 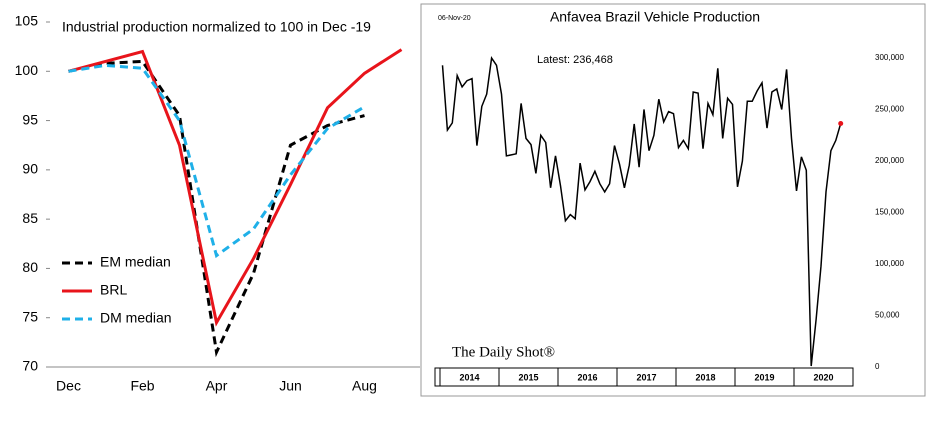 What do you see at coordinates (587, 377) in the screenshot?
I see `x-tick-label: 2016` at bounding box center [587, 377].